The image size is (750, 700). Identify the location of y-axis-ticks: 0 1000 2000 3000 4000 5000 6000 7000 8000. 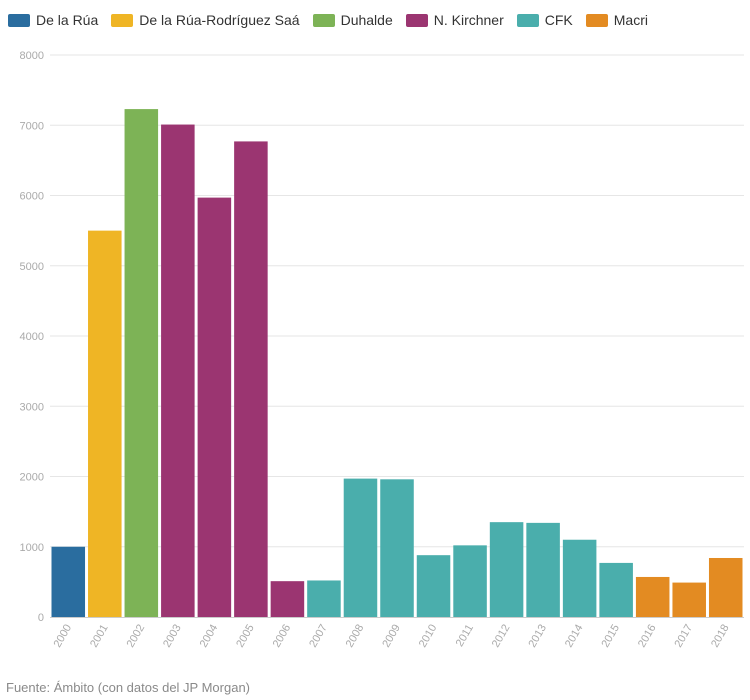
(32, 337).